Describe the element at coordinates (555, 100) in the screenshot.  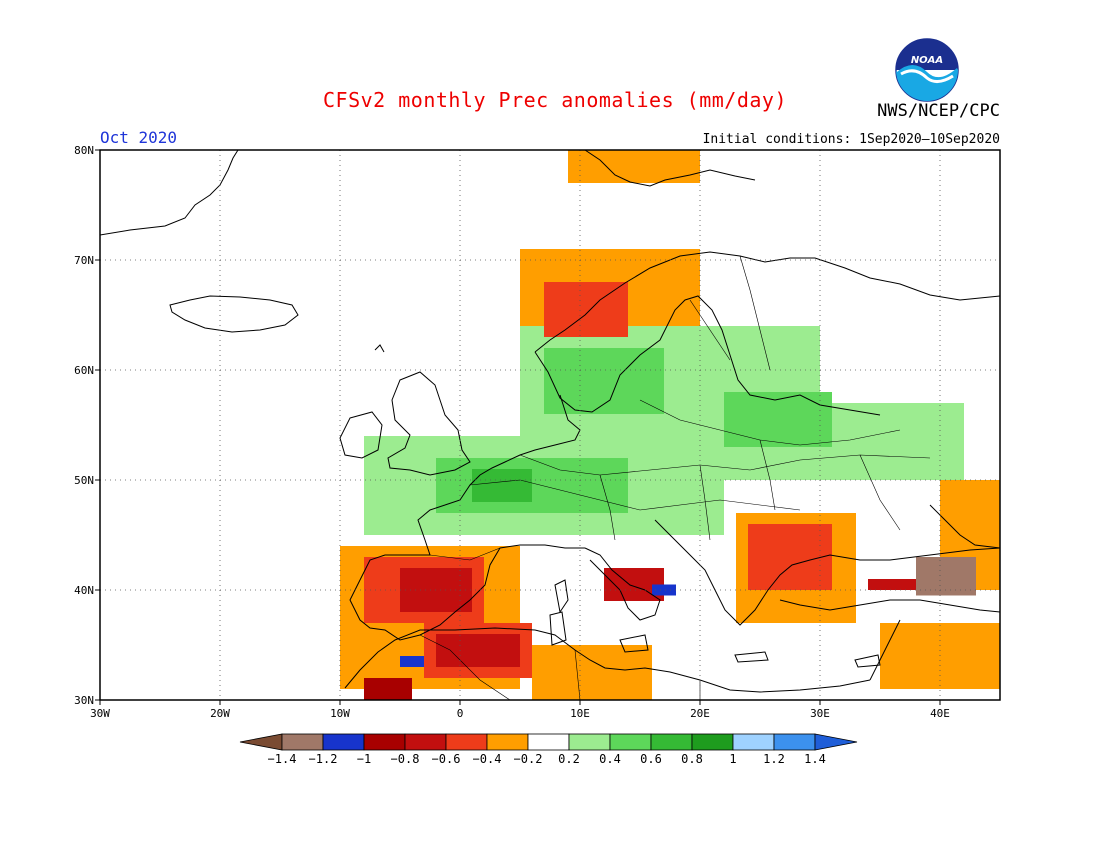
I see `map-title: CFSv2 monthly Prec anomalies (mm/day)` at that location.